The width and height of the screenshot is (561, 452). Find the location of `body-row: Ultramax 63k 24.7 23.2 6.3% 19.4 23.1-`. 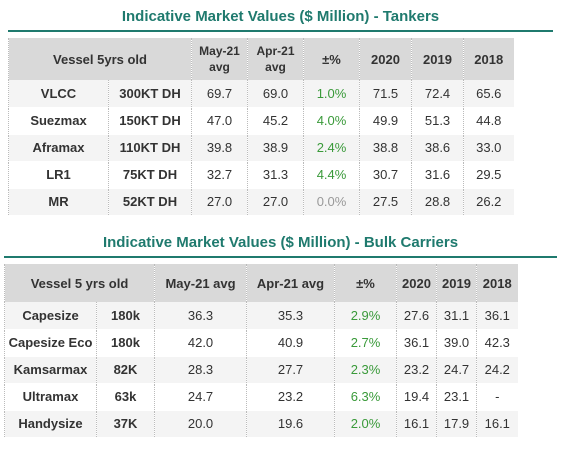

body-row: Ultramax 63k 24.7 23.2 6.3% 19.4 23.1- is located at coordinates (261, 397).